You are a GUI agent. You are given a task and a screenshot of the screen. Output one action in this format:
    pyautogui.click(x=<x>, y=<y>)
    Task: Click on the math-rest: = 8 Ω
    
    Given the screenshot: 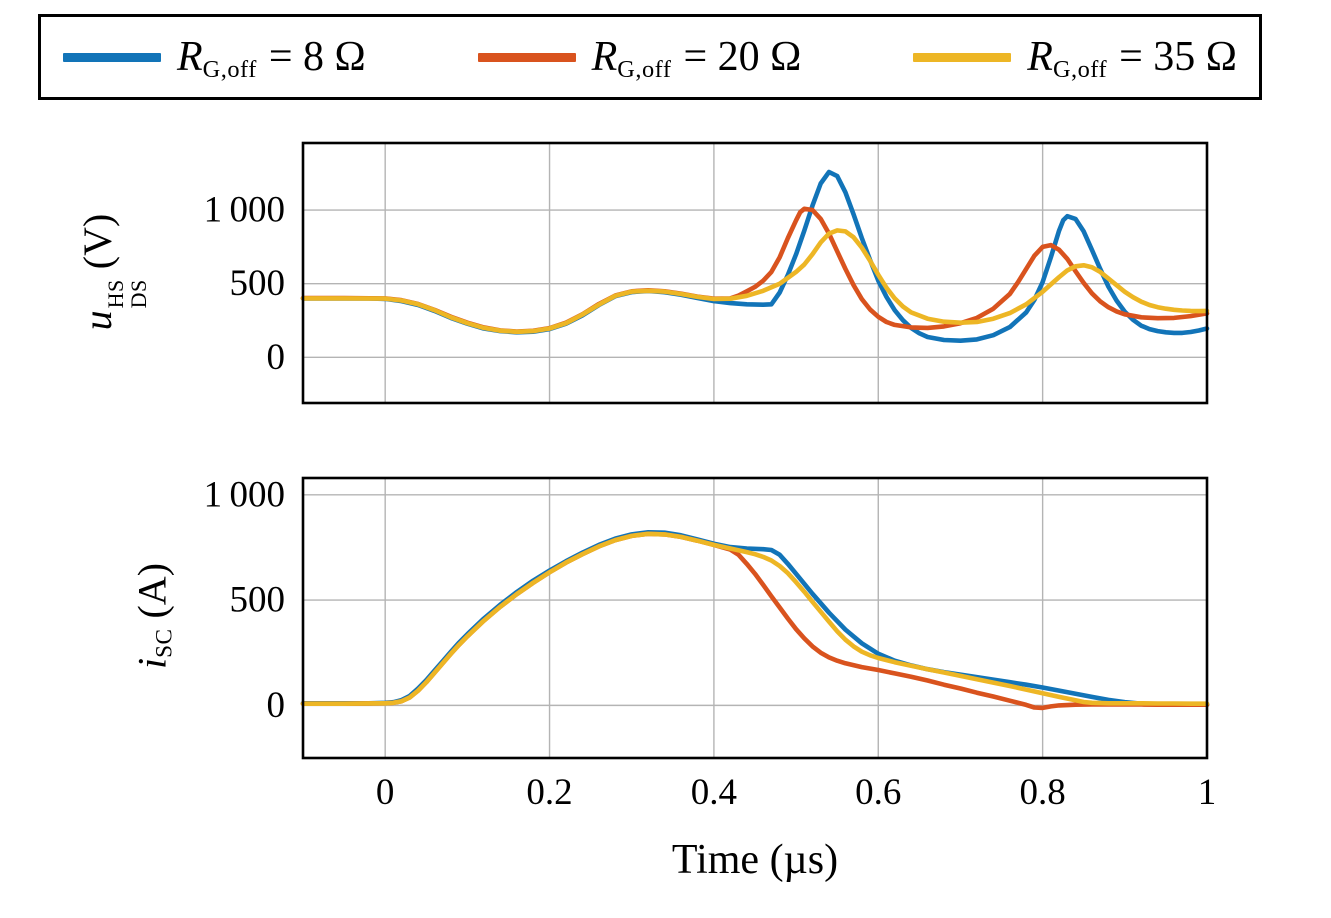 What is the action you would take?
    pyautogui.click(x=317, y=57)
    